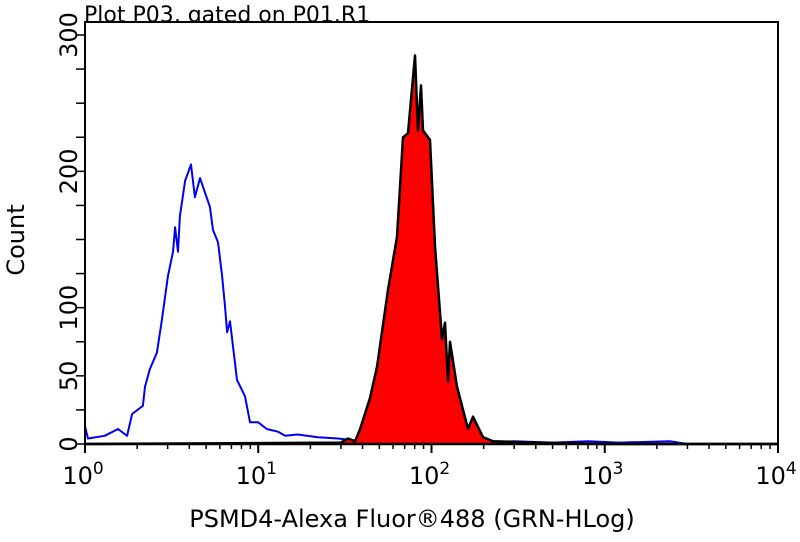 The image size is (800, 542). I want to click on y-axis: 0 50 100 200 300, so click(70, 232).